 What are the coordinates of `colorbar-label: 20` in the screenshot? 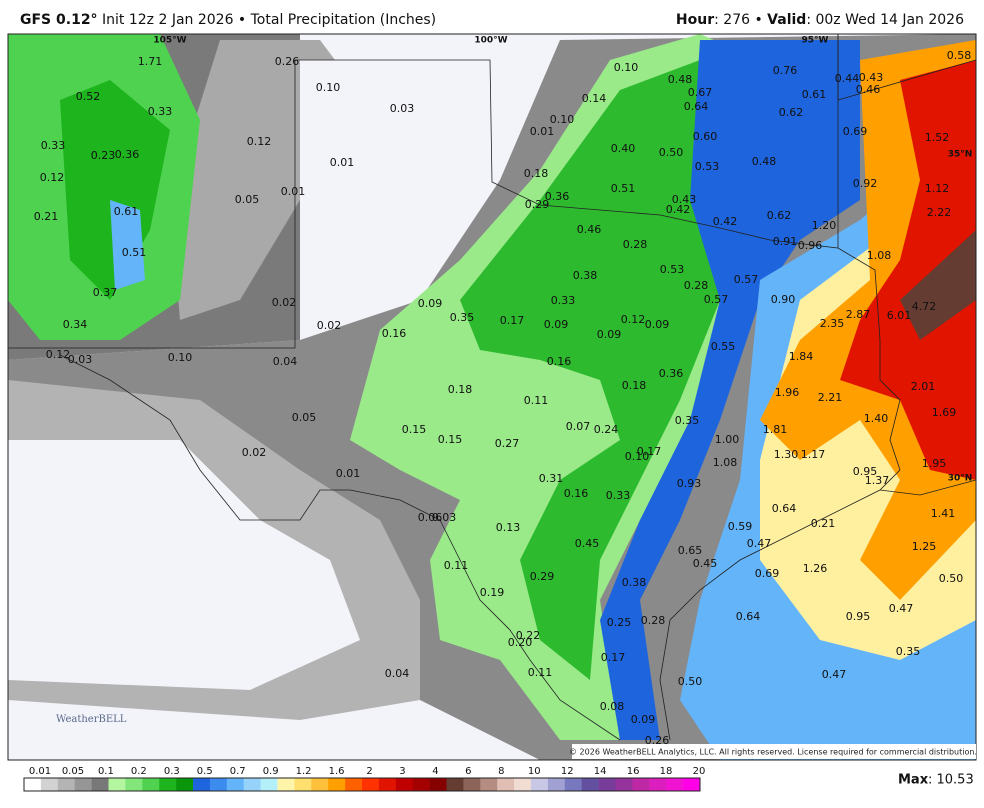 It's located at (699, 771).